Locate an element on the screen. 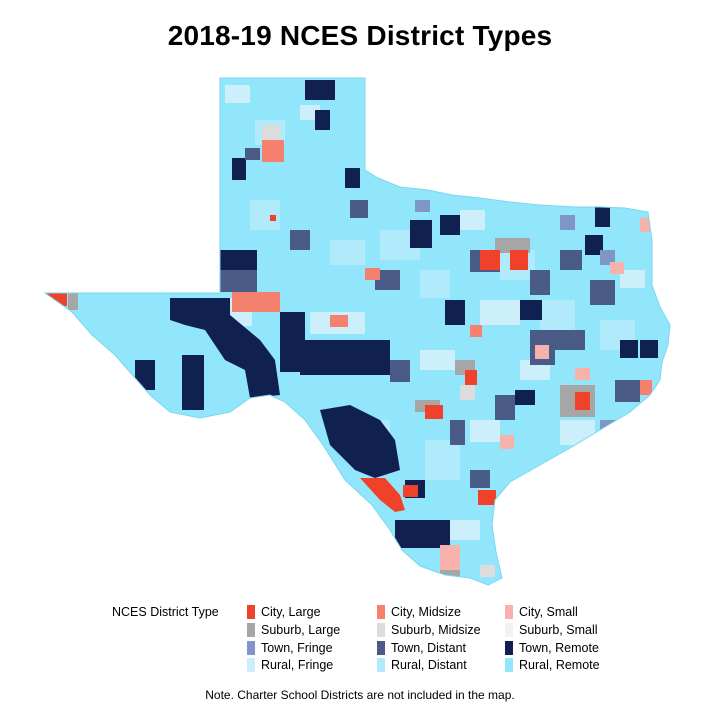  legend-label: Town, Remote is located at coordinates (559, 648).